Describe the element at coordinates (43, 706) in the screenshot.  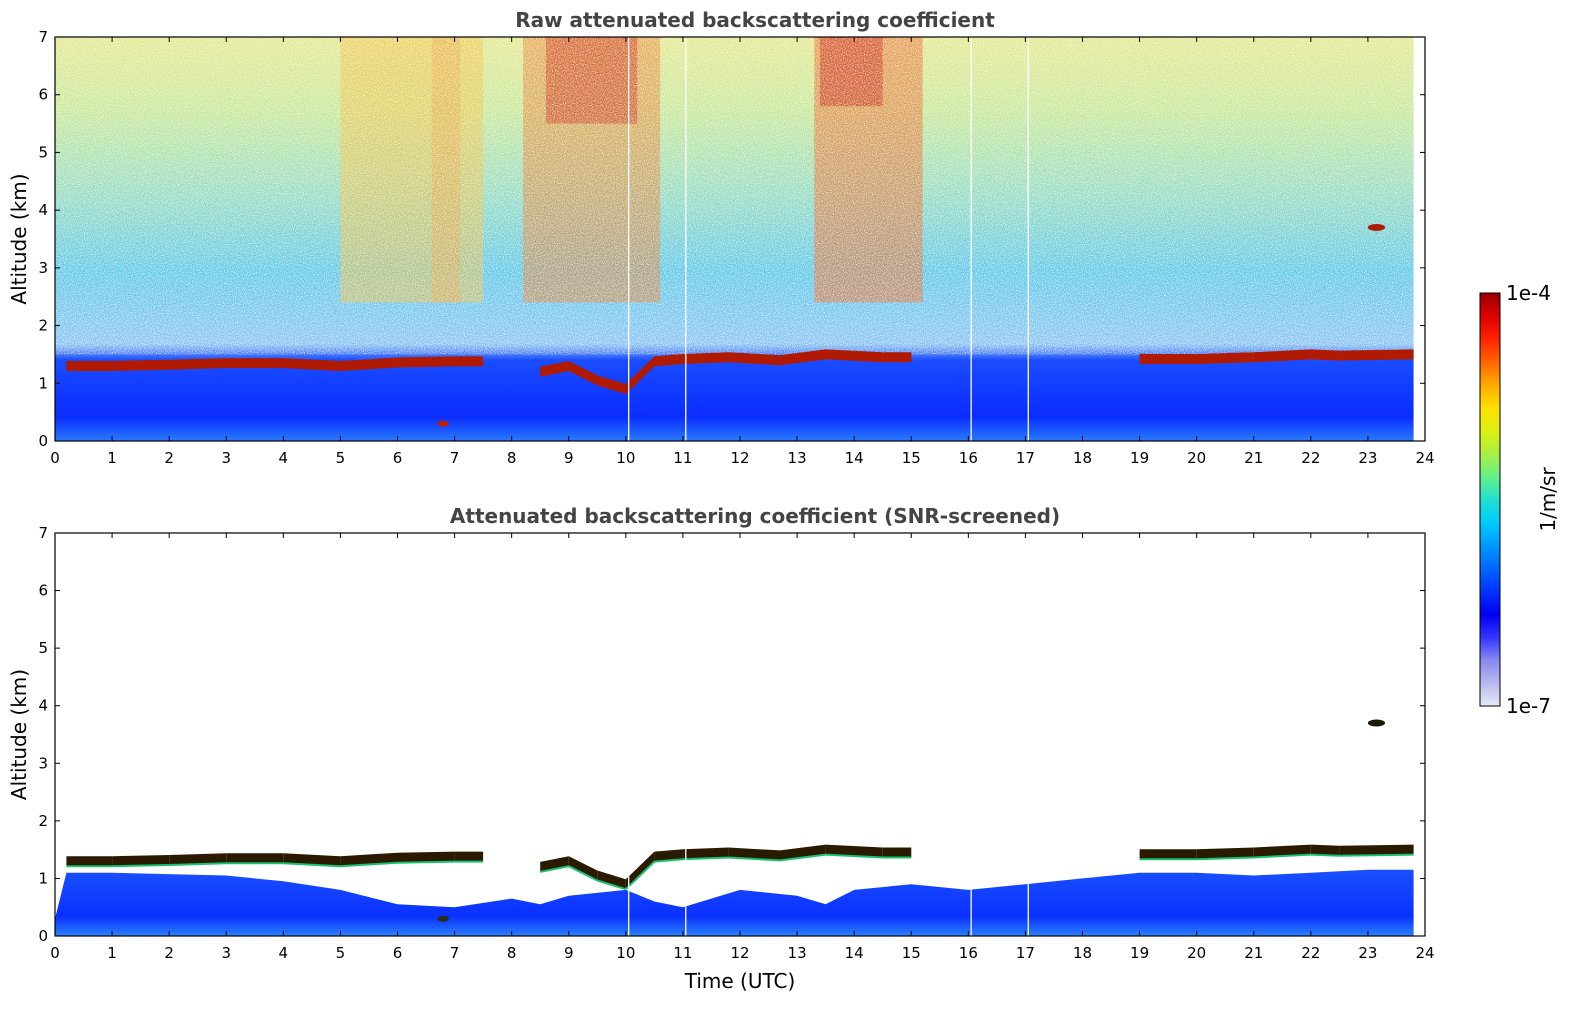
I see `y-tick-label: 4` at that location.